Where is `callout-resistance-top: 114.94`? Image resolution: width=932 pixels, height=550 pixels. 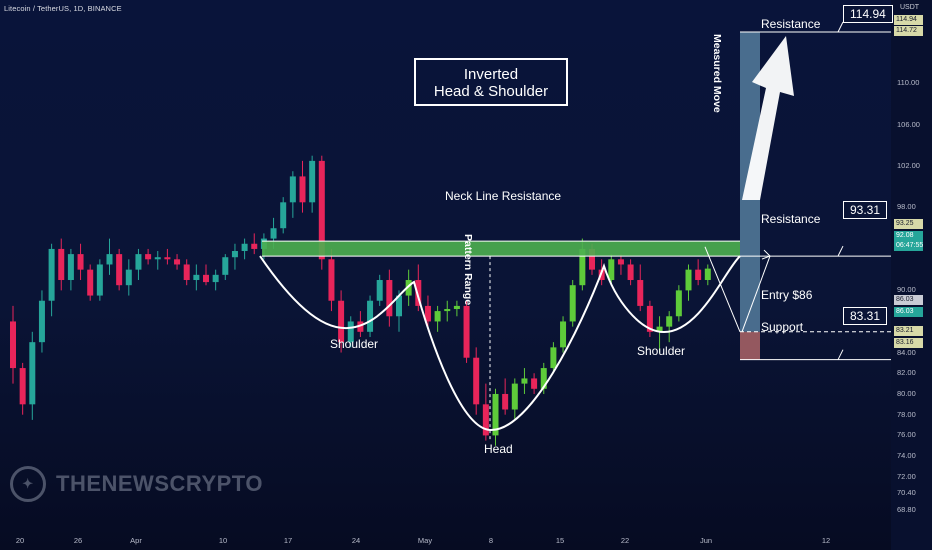
callout-resistance-top: 114.94 is located at coordinates (868, 14).